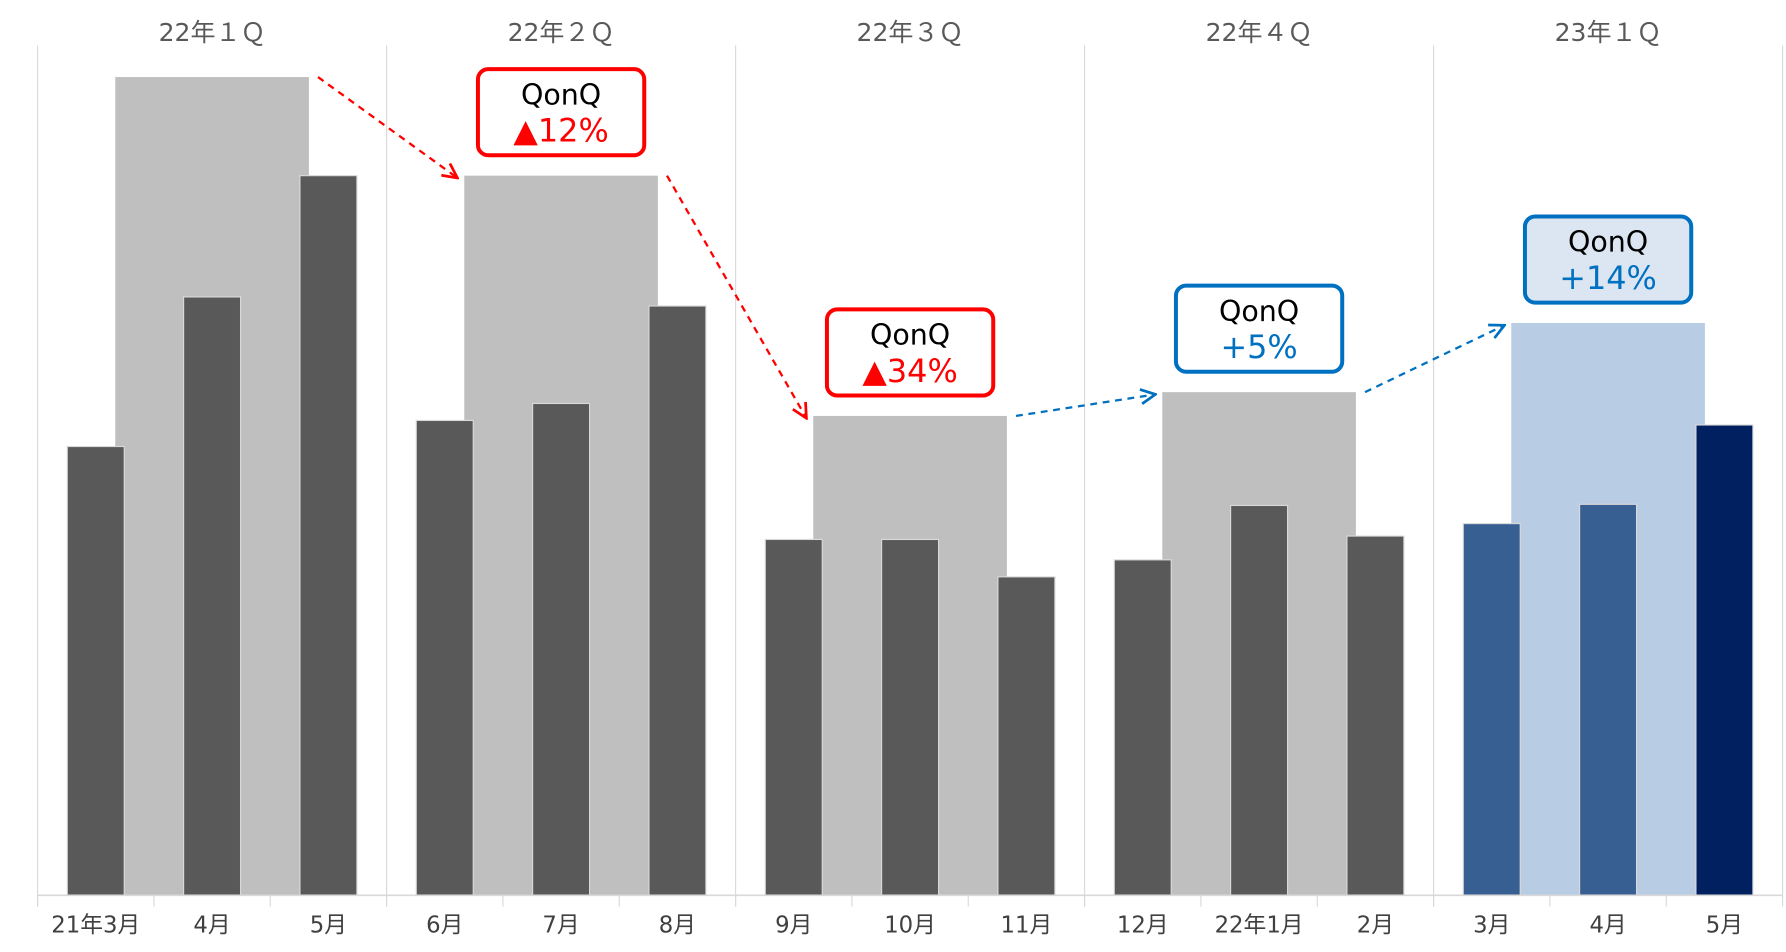 The width and height of the screenshot is (1786, 952). What do you see at coordinates (910, 32) in the screenshot?
I see `quarter-label: 22年３Ｑ` at bounding box center [910, 32].